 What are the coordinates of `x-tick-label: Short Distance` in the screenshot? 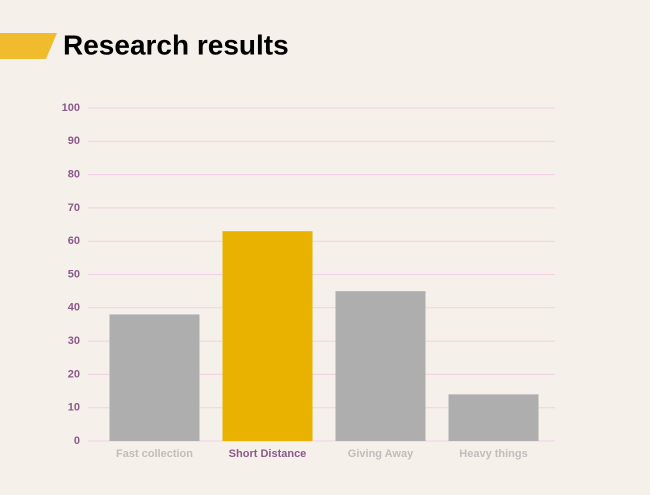 It's located at (268, 454).